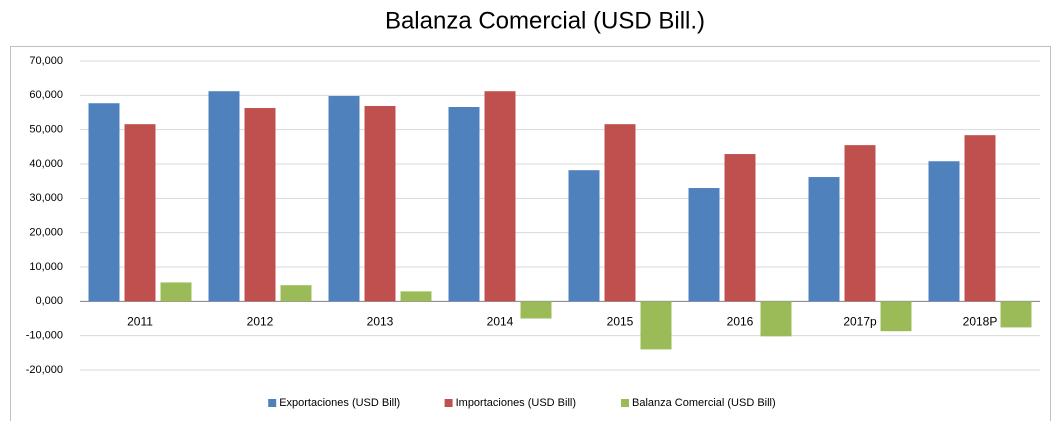 This screenshot has height=421, width=1051. I want to click on y-tick-label: 20,000, so click(46, 233).